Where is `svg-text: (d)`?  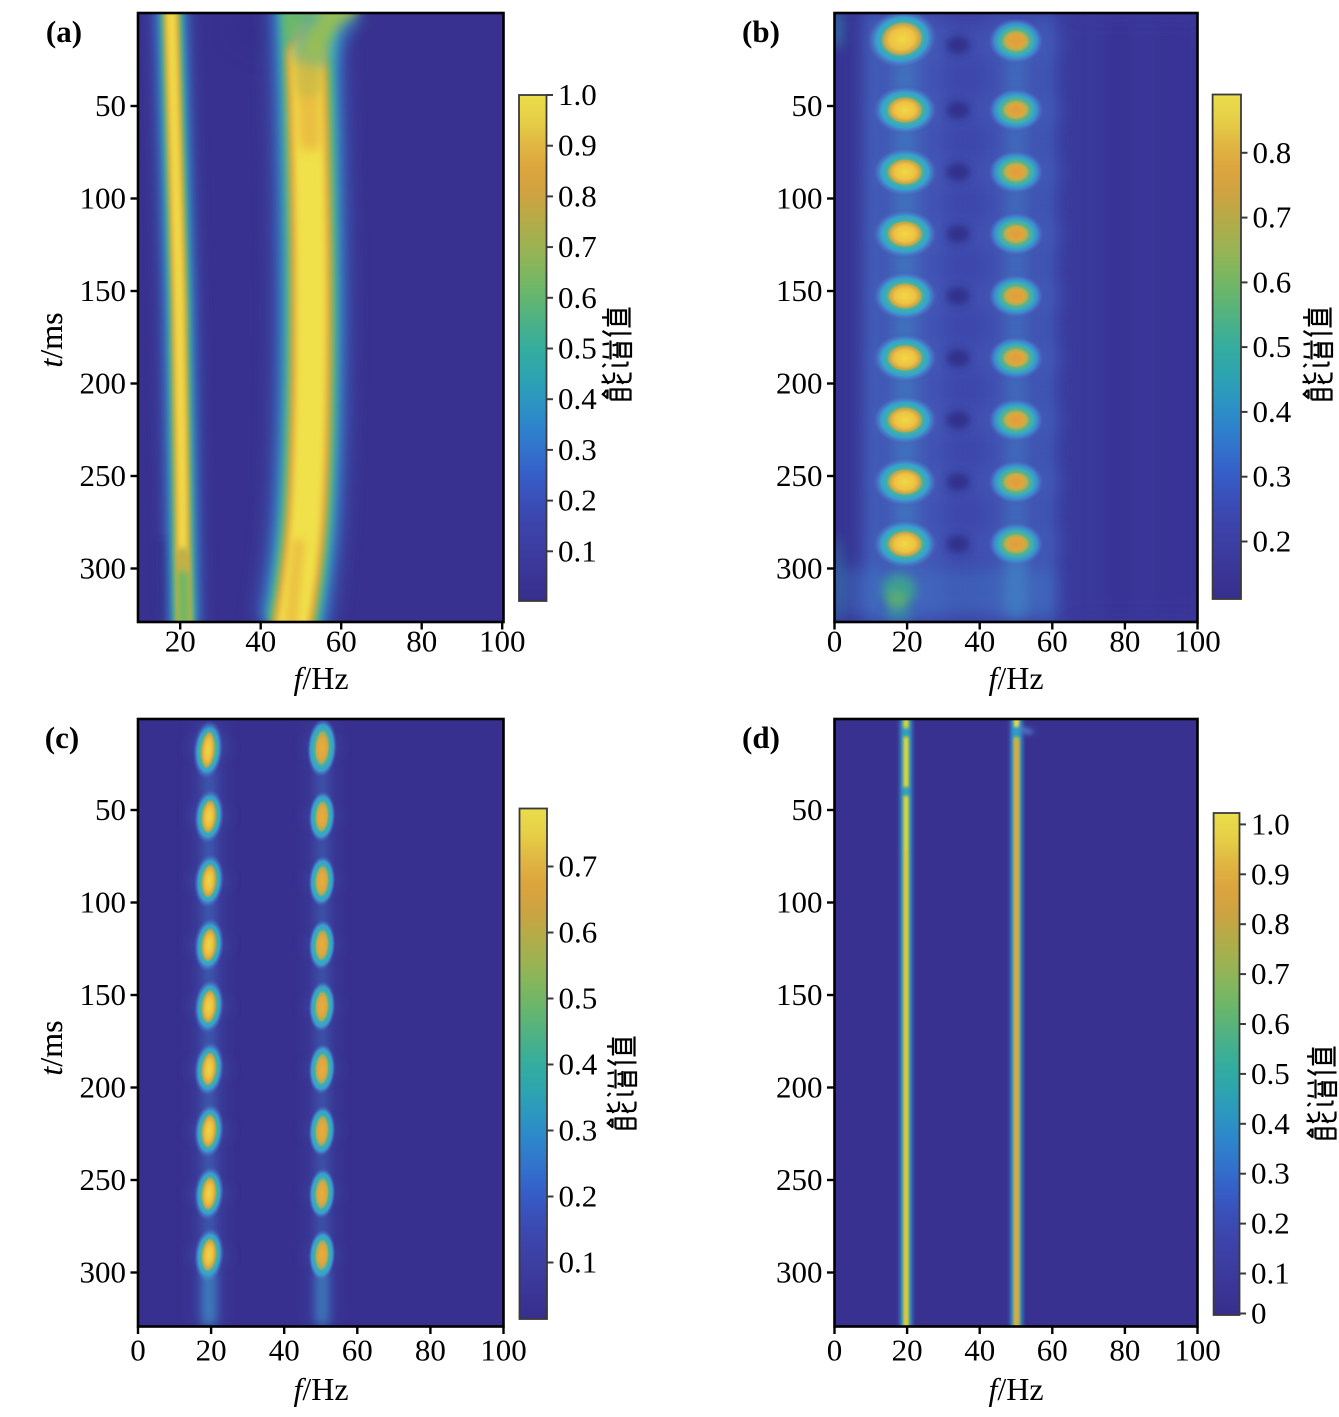 svg-text: (d) is located at coordinates (761, 737).